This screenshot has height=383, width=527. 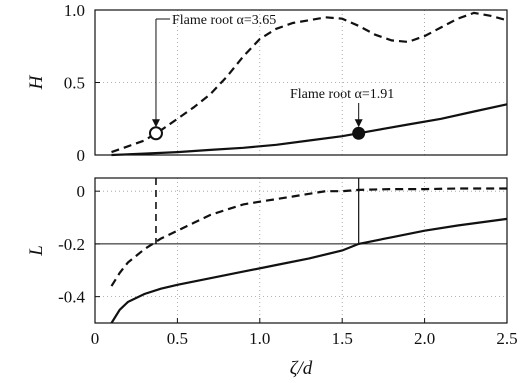 I want to click on x-tick-label: 2.0, so click(x=424, y=338).